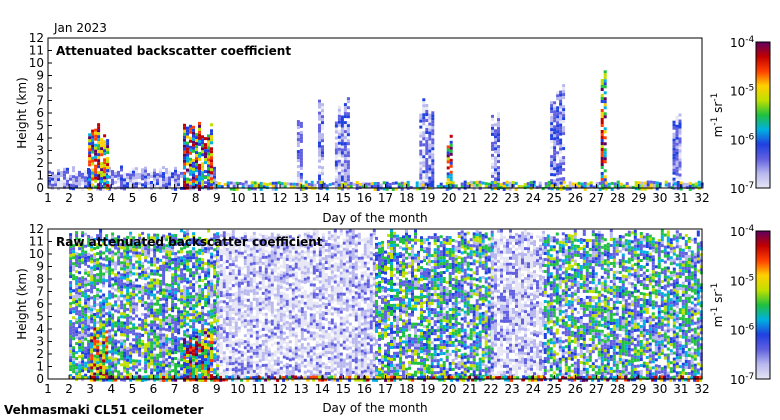 This screenshot has width=780, height=420. What do you see at coordinates (385, 389) in the screenshot?
I see `x-tick-label: 17` at bounding box center [385, 389].